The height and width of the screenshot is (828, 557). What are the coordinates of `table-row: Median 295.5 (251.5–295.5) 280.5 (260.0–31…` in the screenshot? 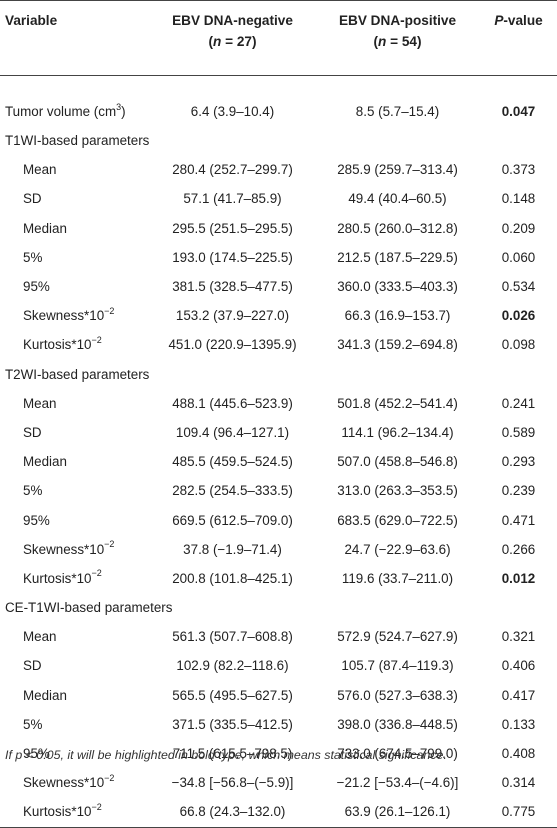 It's located at (278, 228).